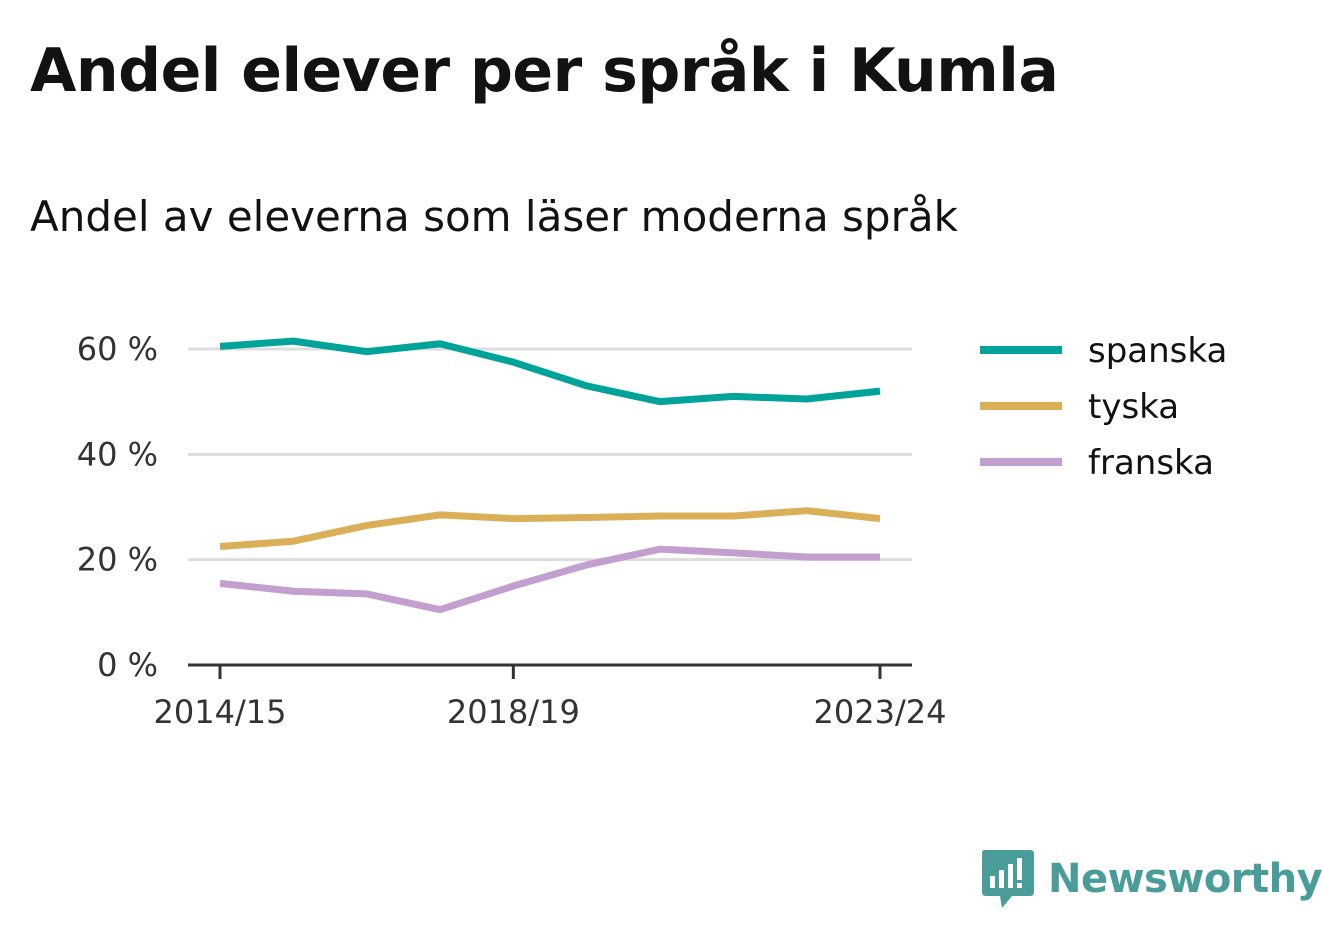  What do you see at coordinates (127, 665) in the screenshot?
I see `y-tick-label: 0 %` at bounding box center [127, 665].